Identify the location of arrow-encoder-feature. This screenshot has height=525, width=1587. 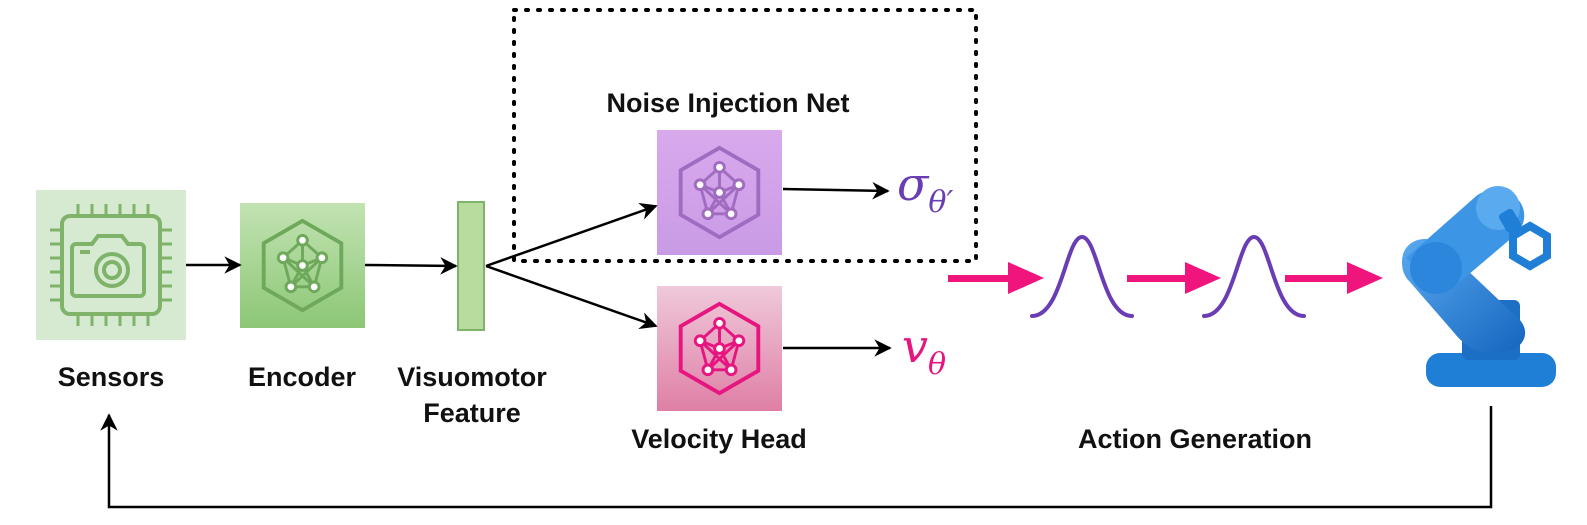
(411, 266).